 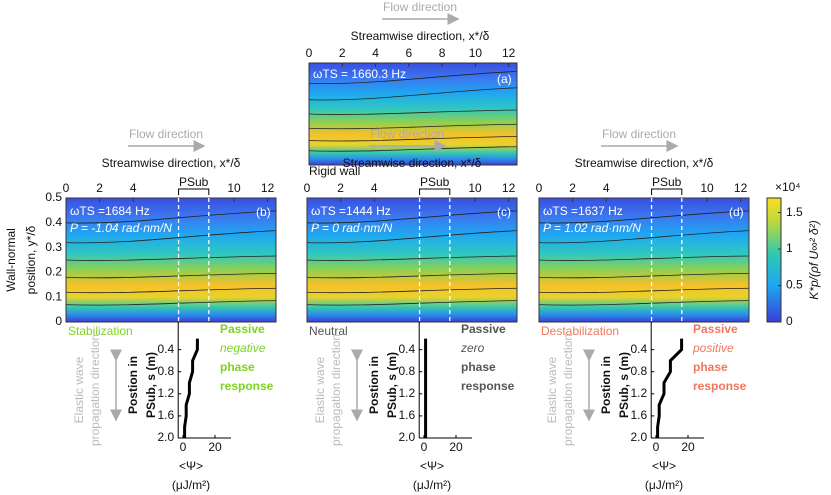 I want to click on x-tick-label: 6, so click(x=408, y=53).